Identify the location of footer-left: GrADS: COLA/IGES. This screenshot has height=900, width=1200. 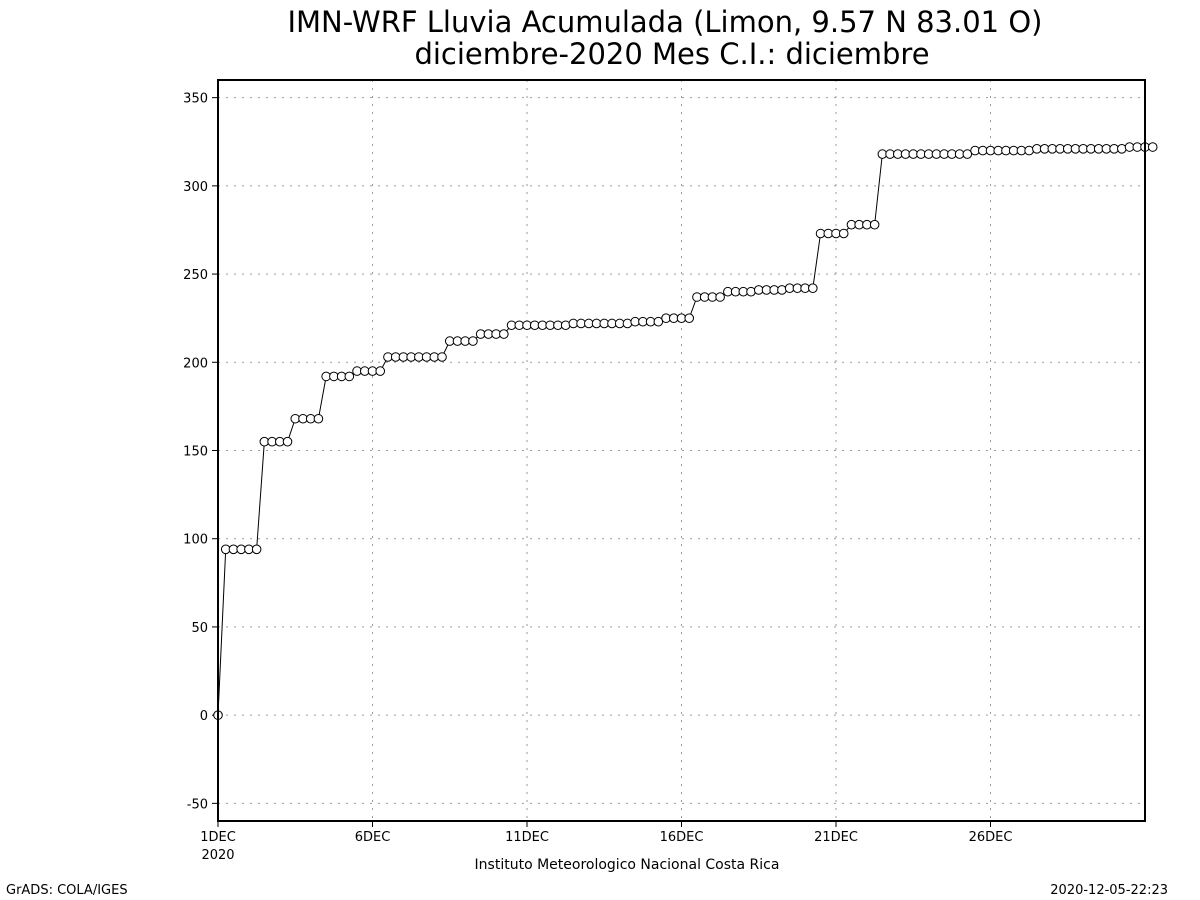
(67, 890).